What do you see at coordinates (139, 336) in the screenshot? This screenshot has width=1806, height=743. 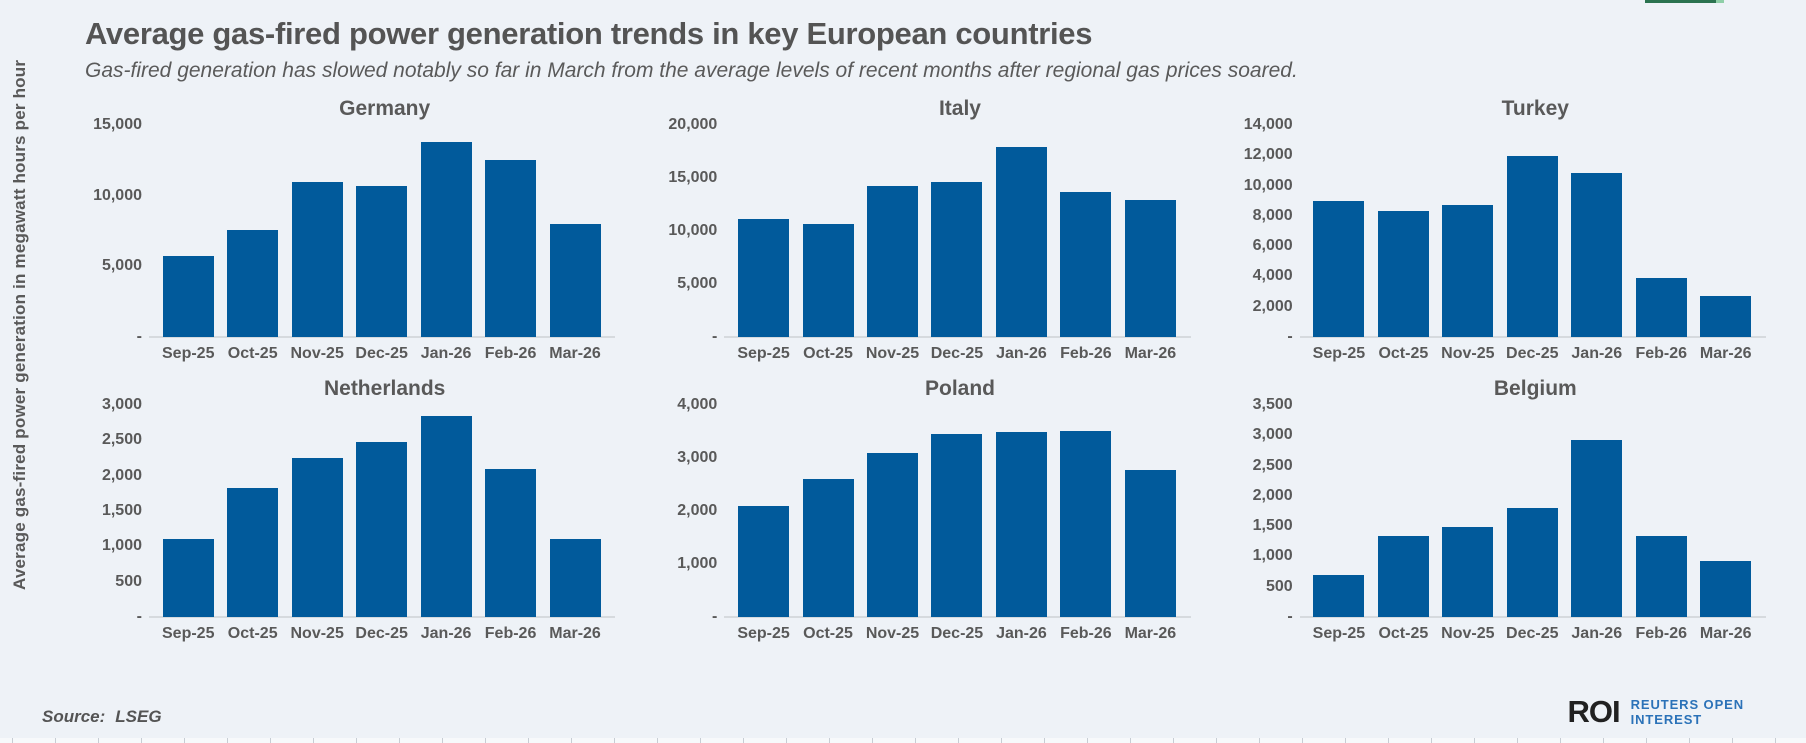 I see `y-tick-label: -` at bounding box center [139, 336].